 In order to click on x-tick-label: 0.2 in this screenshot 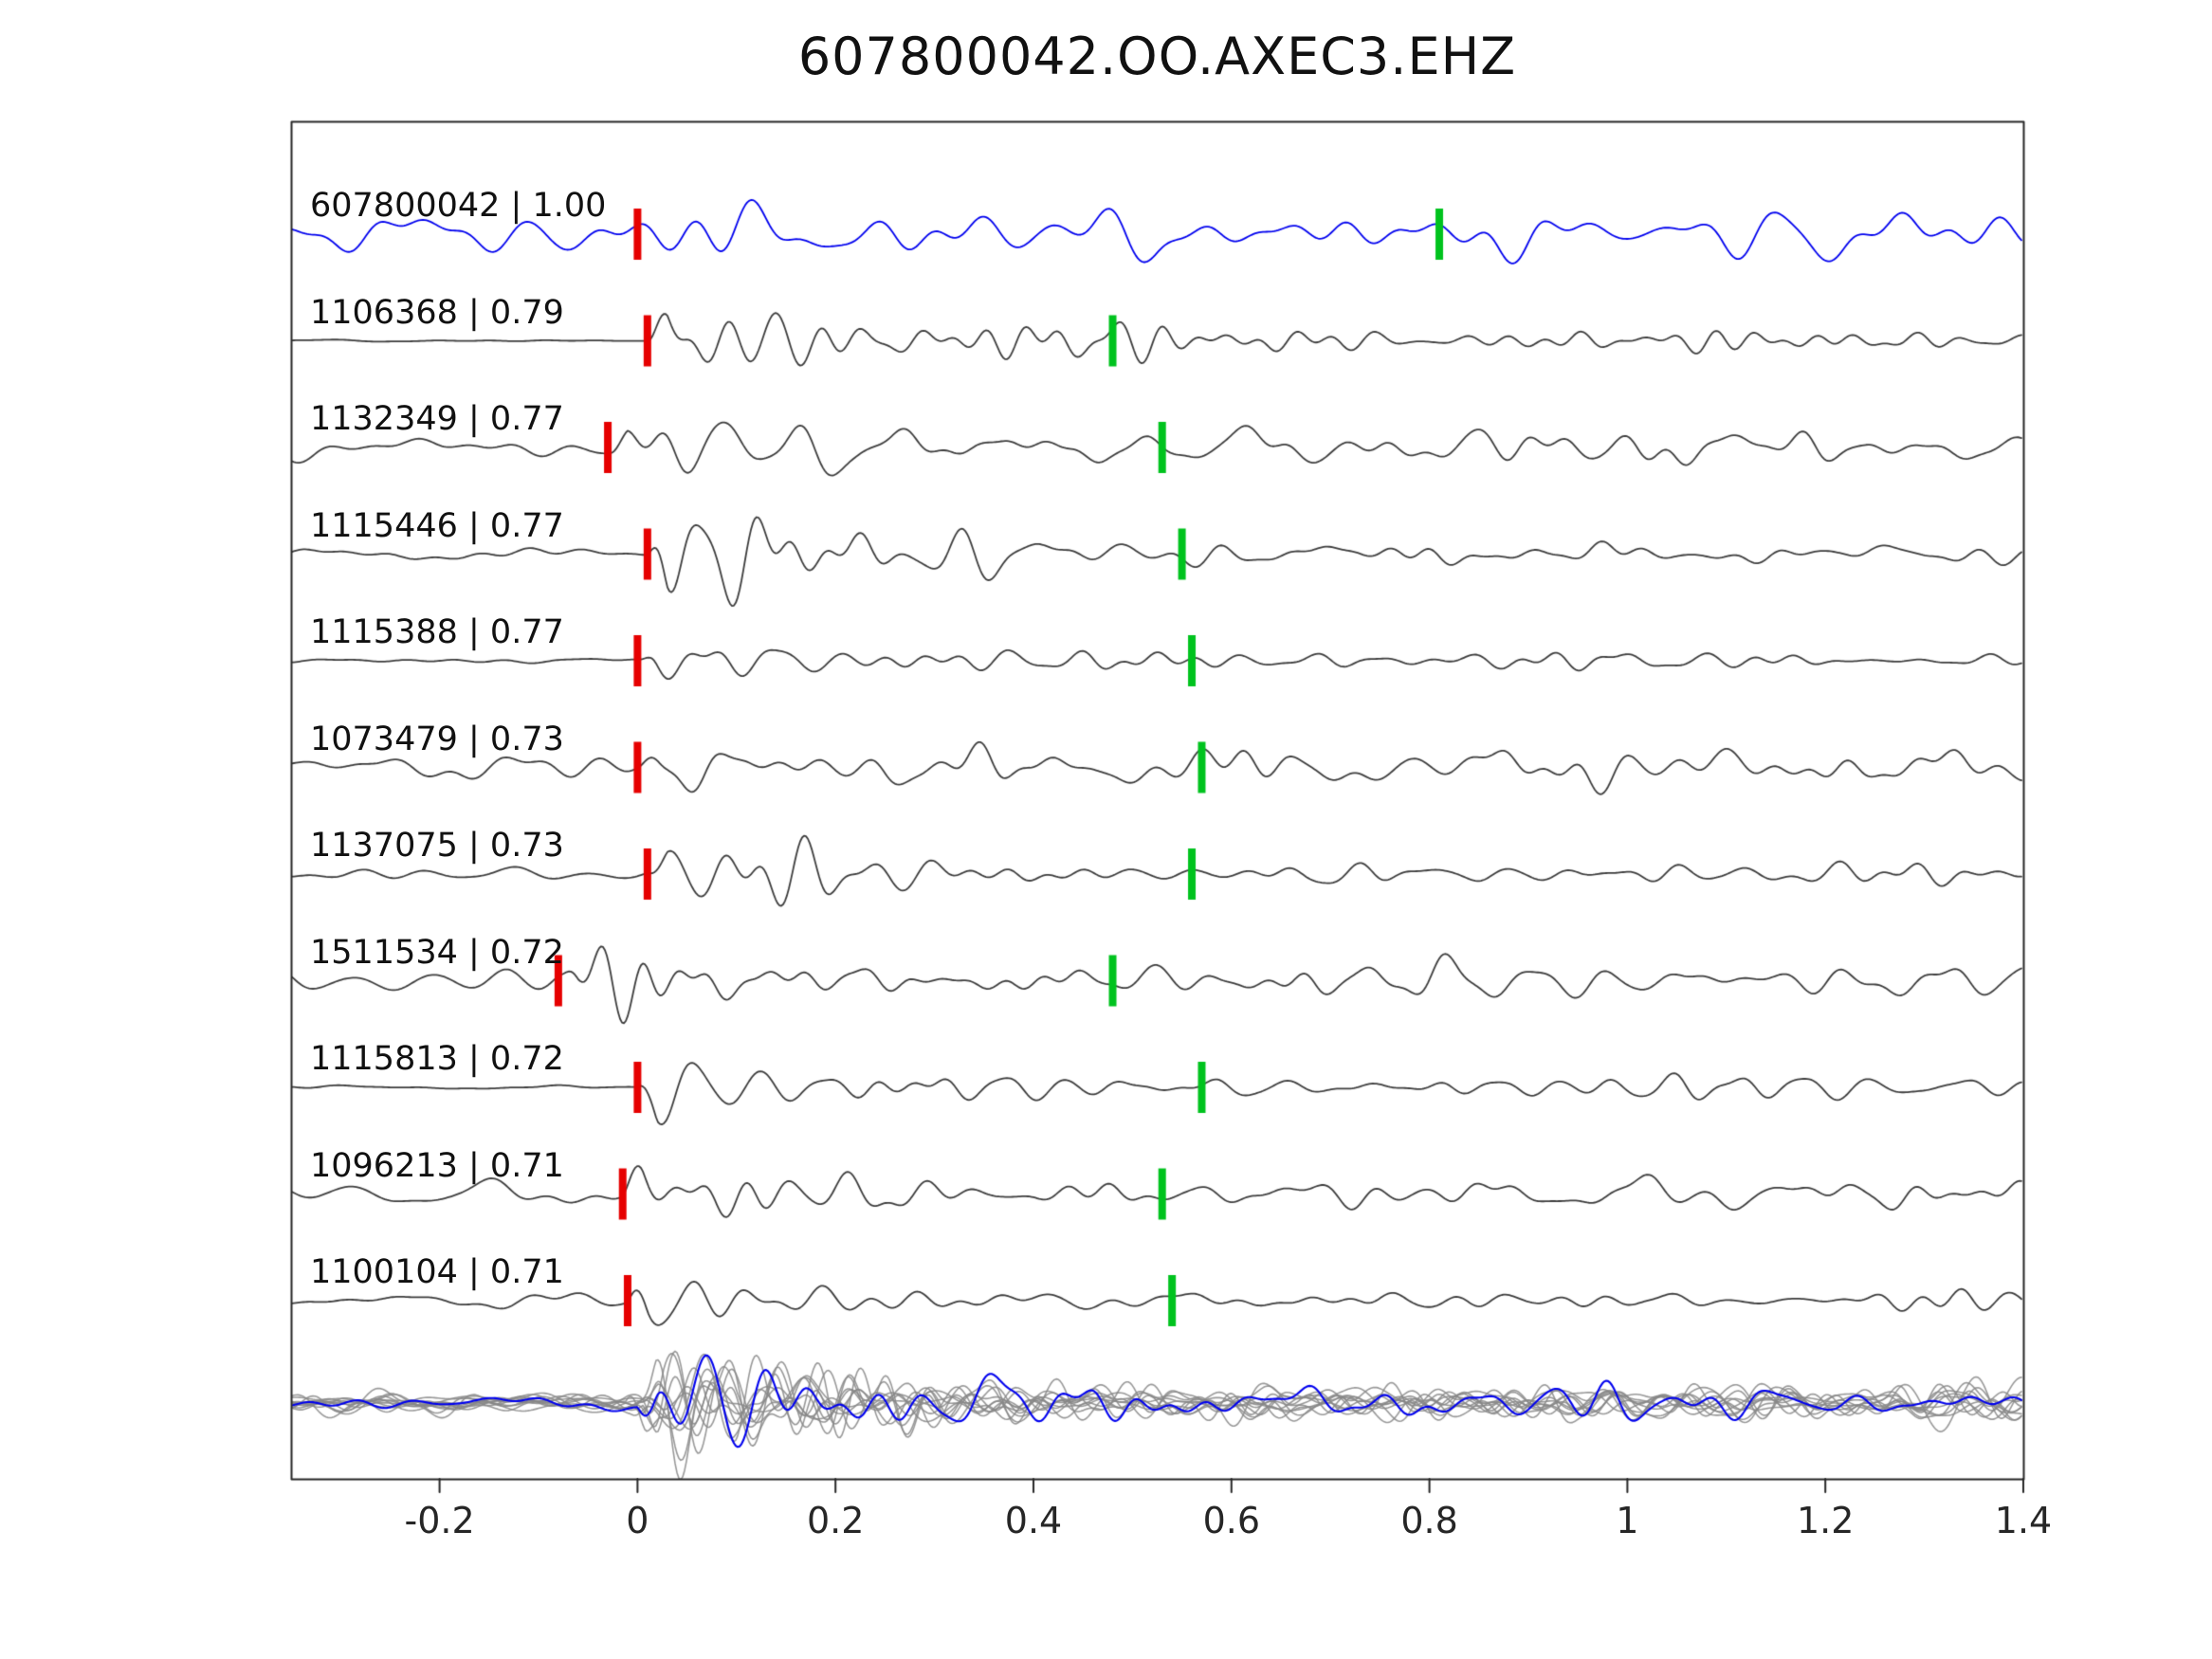, I will do `click(835, 1520)`.